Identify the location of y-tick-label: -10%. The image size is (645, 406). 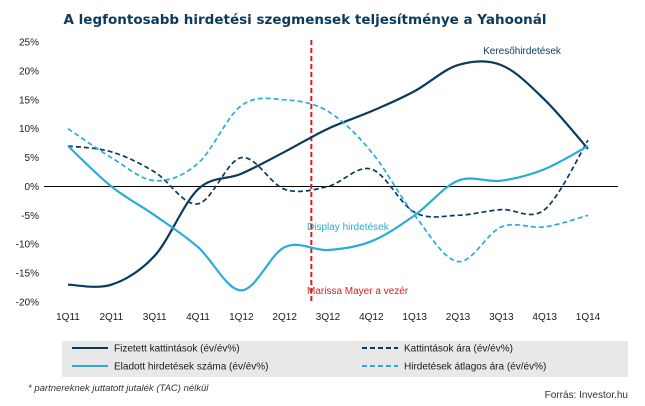
(27, 245).